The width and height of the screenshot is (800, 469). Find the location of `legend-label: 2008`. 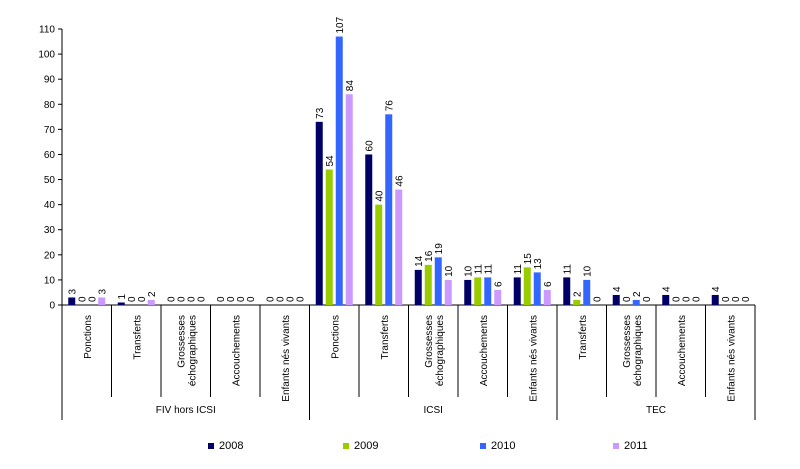

legend-label: 2008 is located at coordinates (231, 446).